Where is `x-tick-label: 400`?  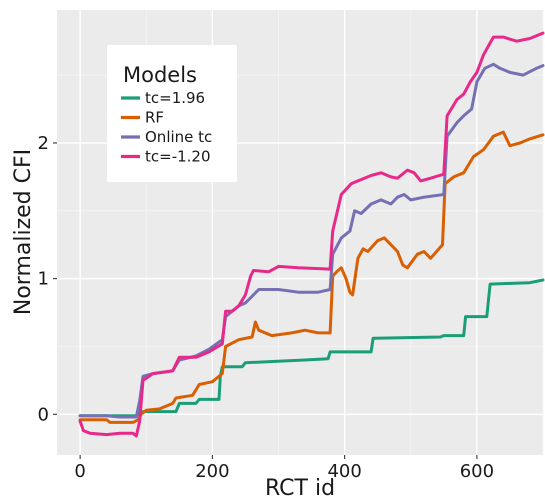 x-tick-label: 400 is located at coordinates (344, 471).